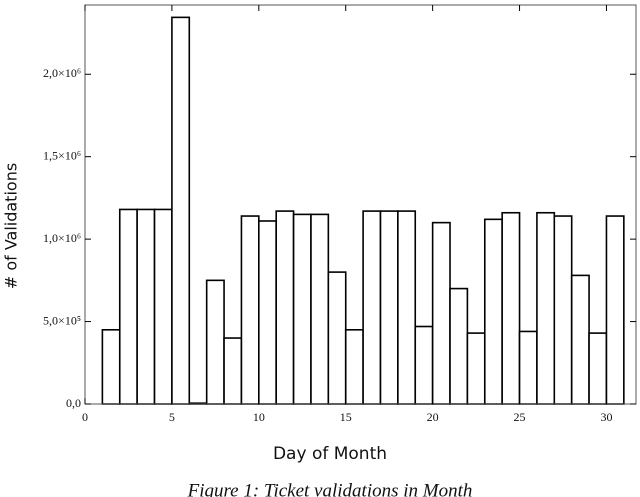  I want to click on x-tick-label: 15, so click(346, 417).